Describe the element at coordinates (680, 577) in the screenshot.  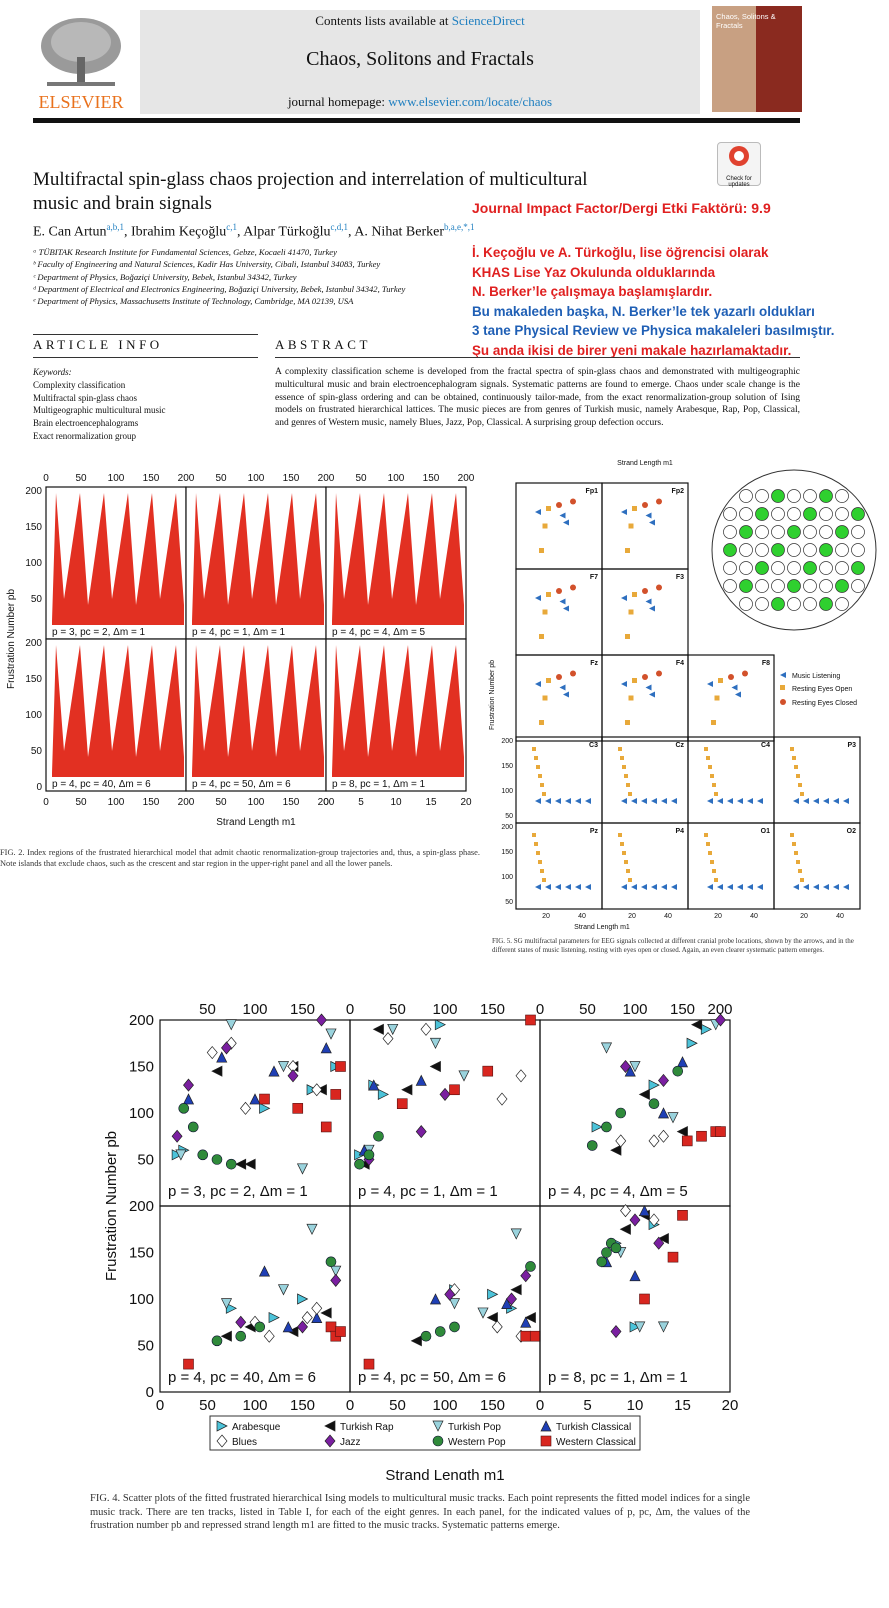
I see `fig5-panel-label: F3` at that location.